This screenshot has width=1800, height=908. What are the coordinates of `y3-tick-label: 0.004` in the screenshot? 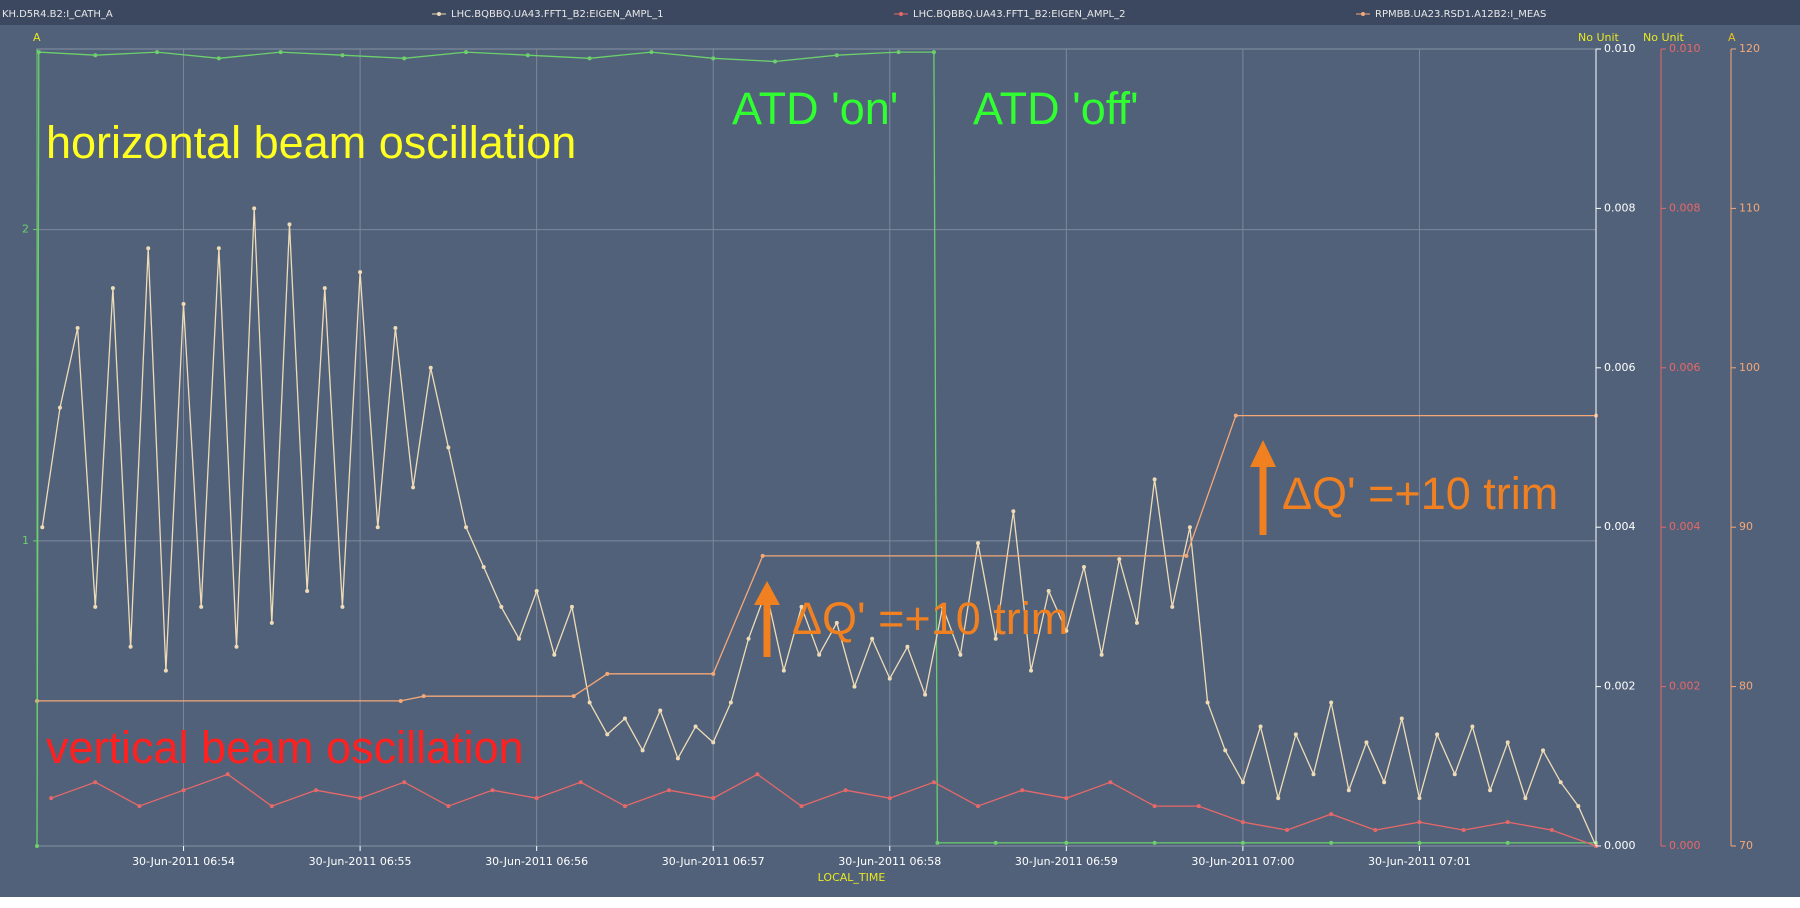 It's located at (1685, 526).